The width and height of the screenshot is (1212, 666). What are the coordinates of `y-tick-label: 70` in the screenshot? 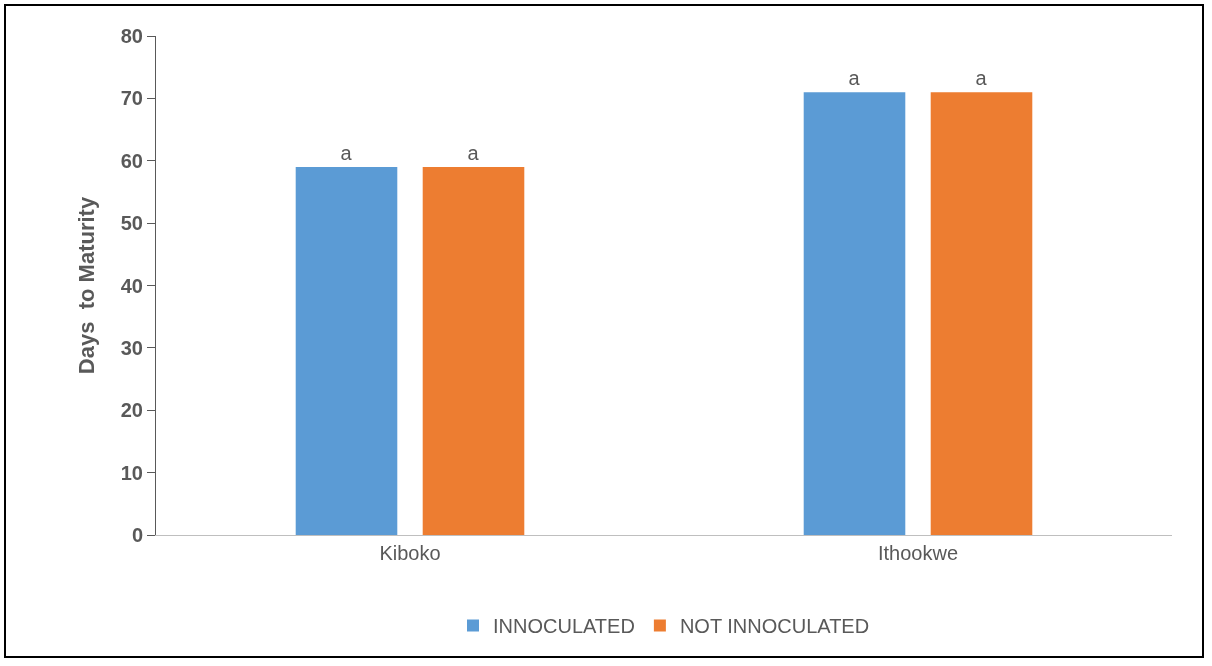 It's located at (131, 98).